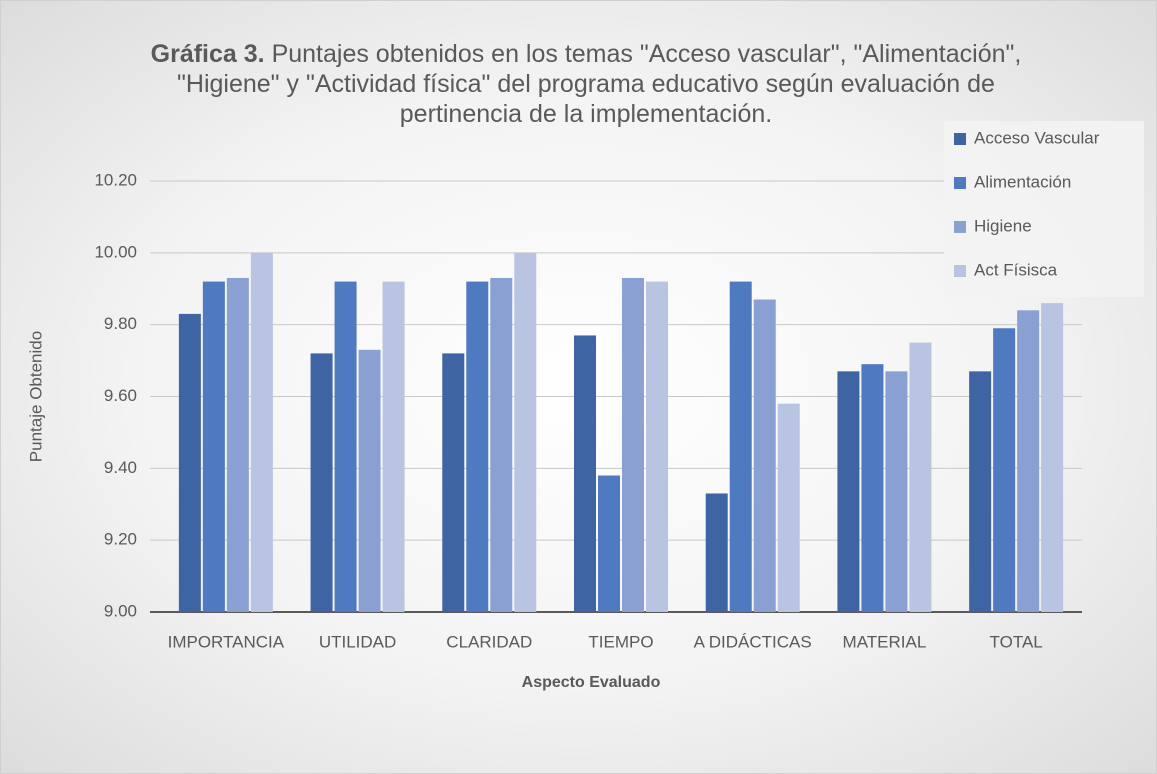  What do you see at coordinates (120, 610) in the screenshot?
I see `y-tick-label: 9.00` at bounding box center [120, 610].